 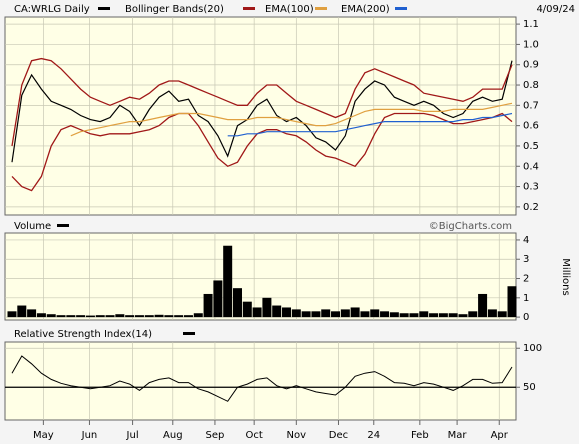 I want to click on x-tick-label: Oct, so click(x=254, y=435).